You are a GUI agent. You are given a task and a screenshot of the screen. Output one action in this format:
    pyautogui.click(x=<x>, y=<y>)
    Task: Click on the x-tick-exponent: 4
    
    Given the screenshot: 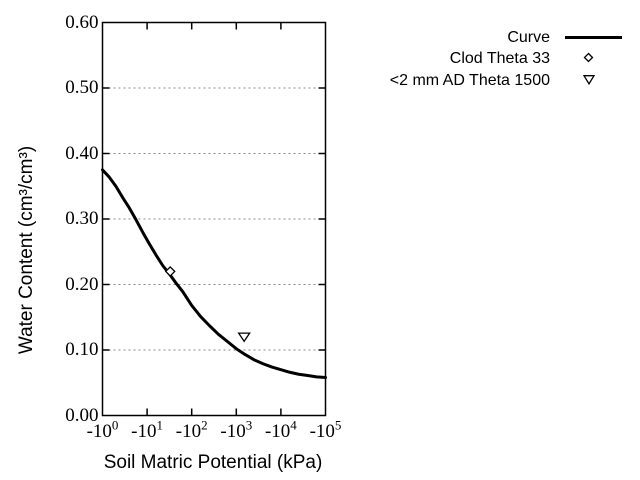 What is the action you would take?
    pyautogui.click(x=293, y=425)
    